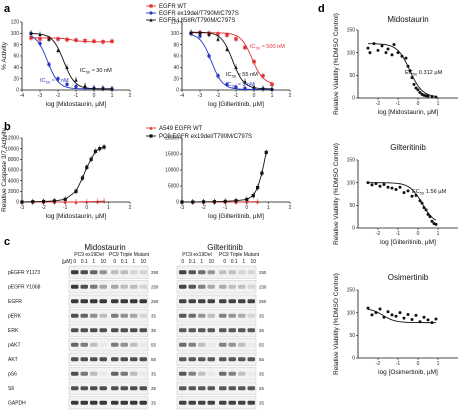 The image size is (474, 417). What do you see at coordinates (418, 104) in the screenshot?
I see `x-tick-label: 0` at bounding box center [418, 104].